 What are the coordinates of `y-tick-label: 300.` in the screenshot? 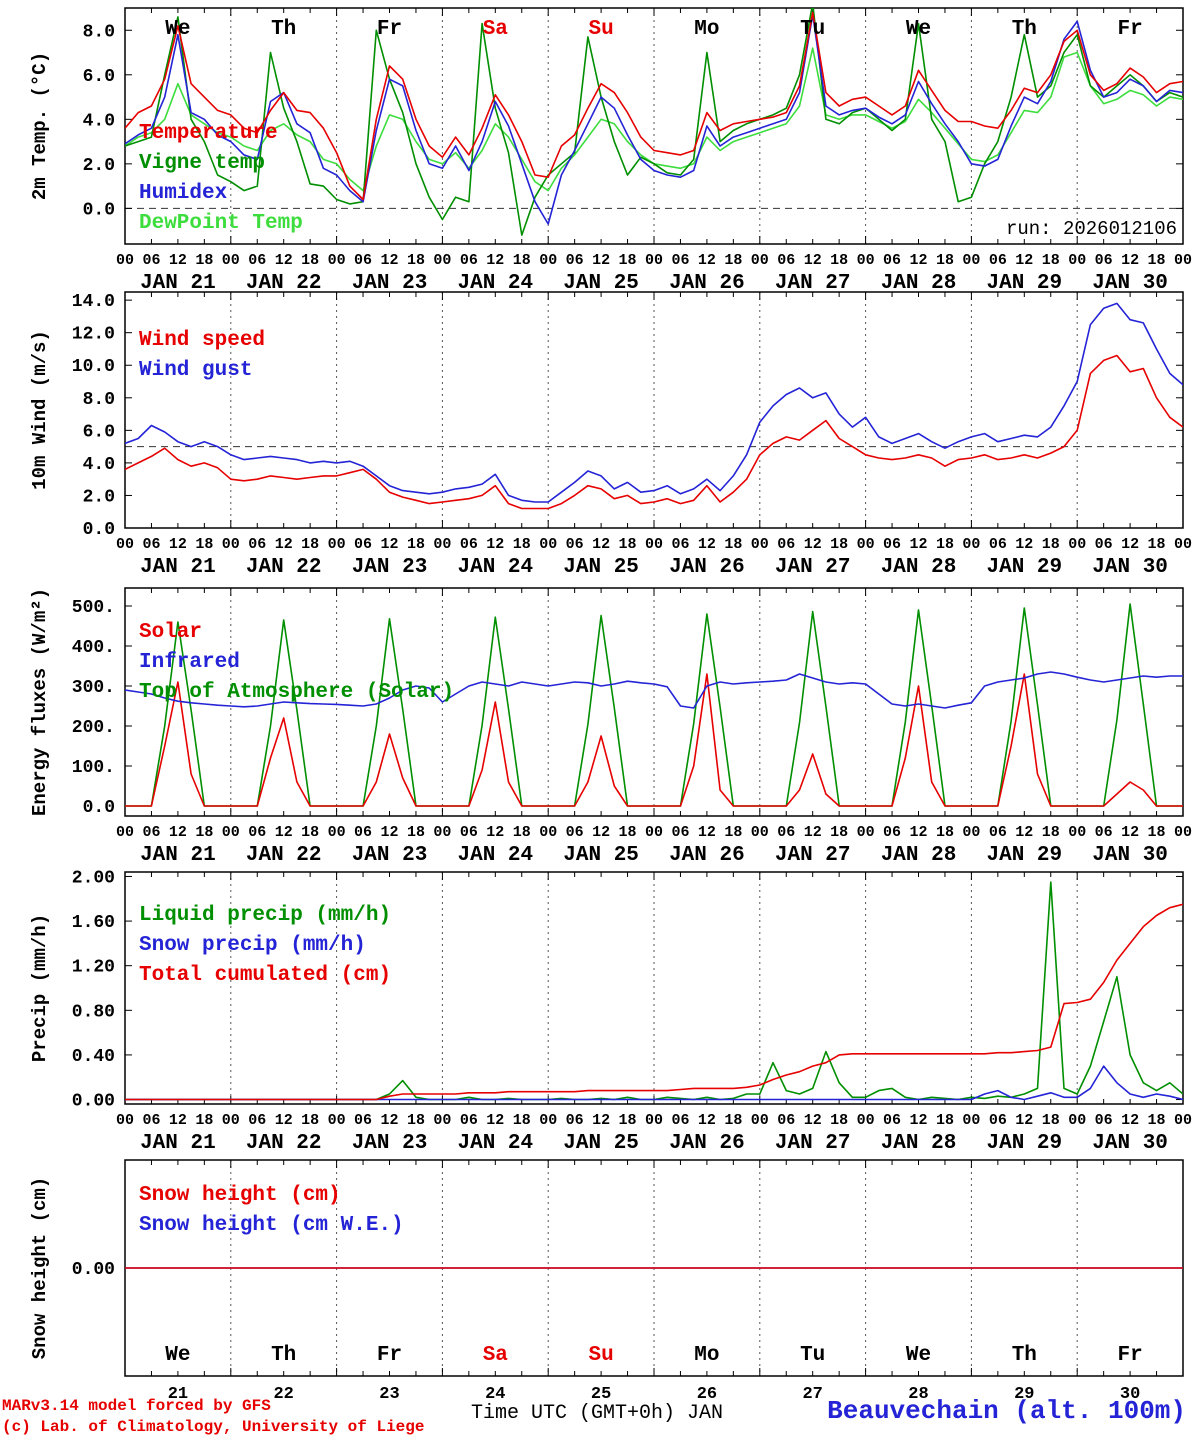 It's located at (93, 688).